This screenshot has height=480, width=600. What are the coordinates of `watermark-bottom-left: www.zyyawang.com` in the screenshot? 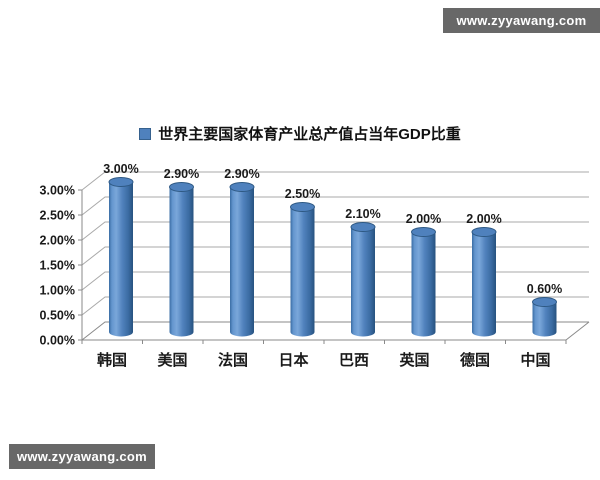 It's located at (82, 456).